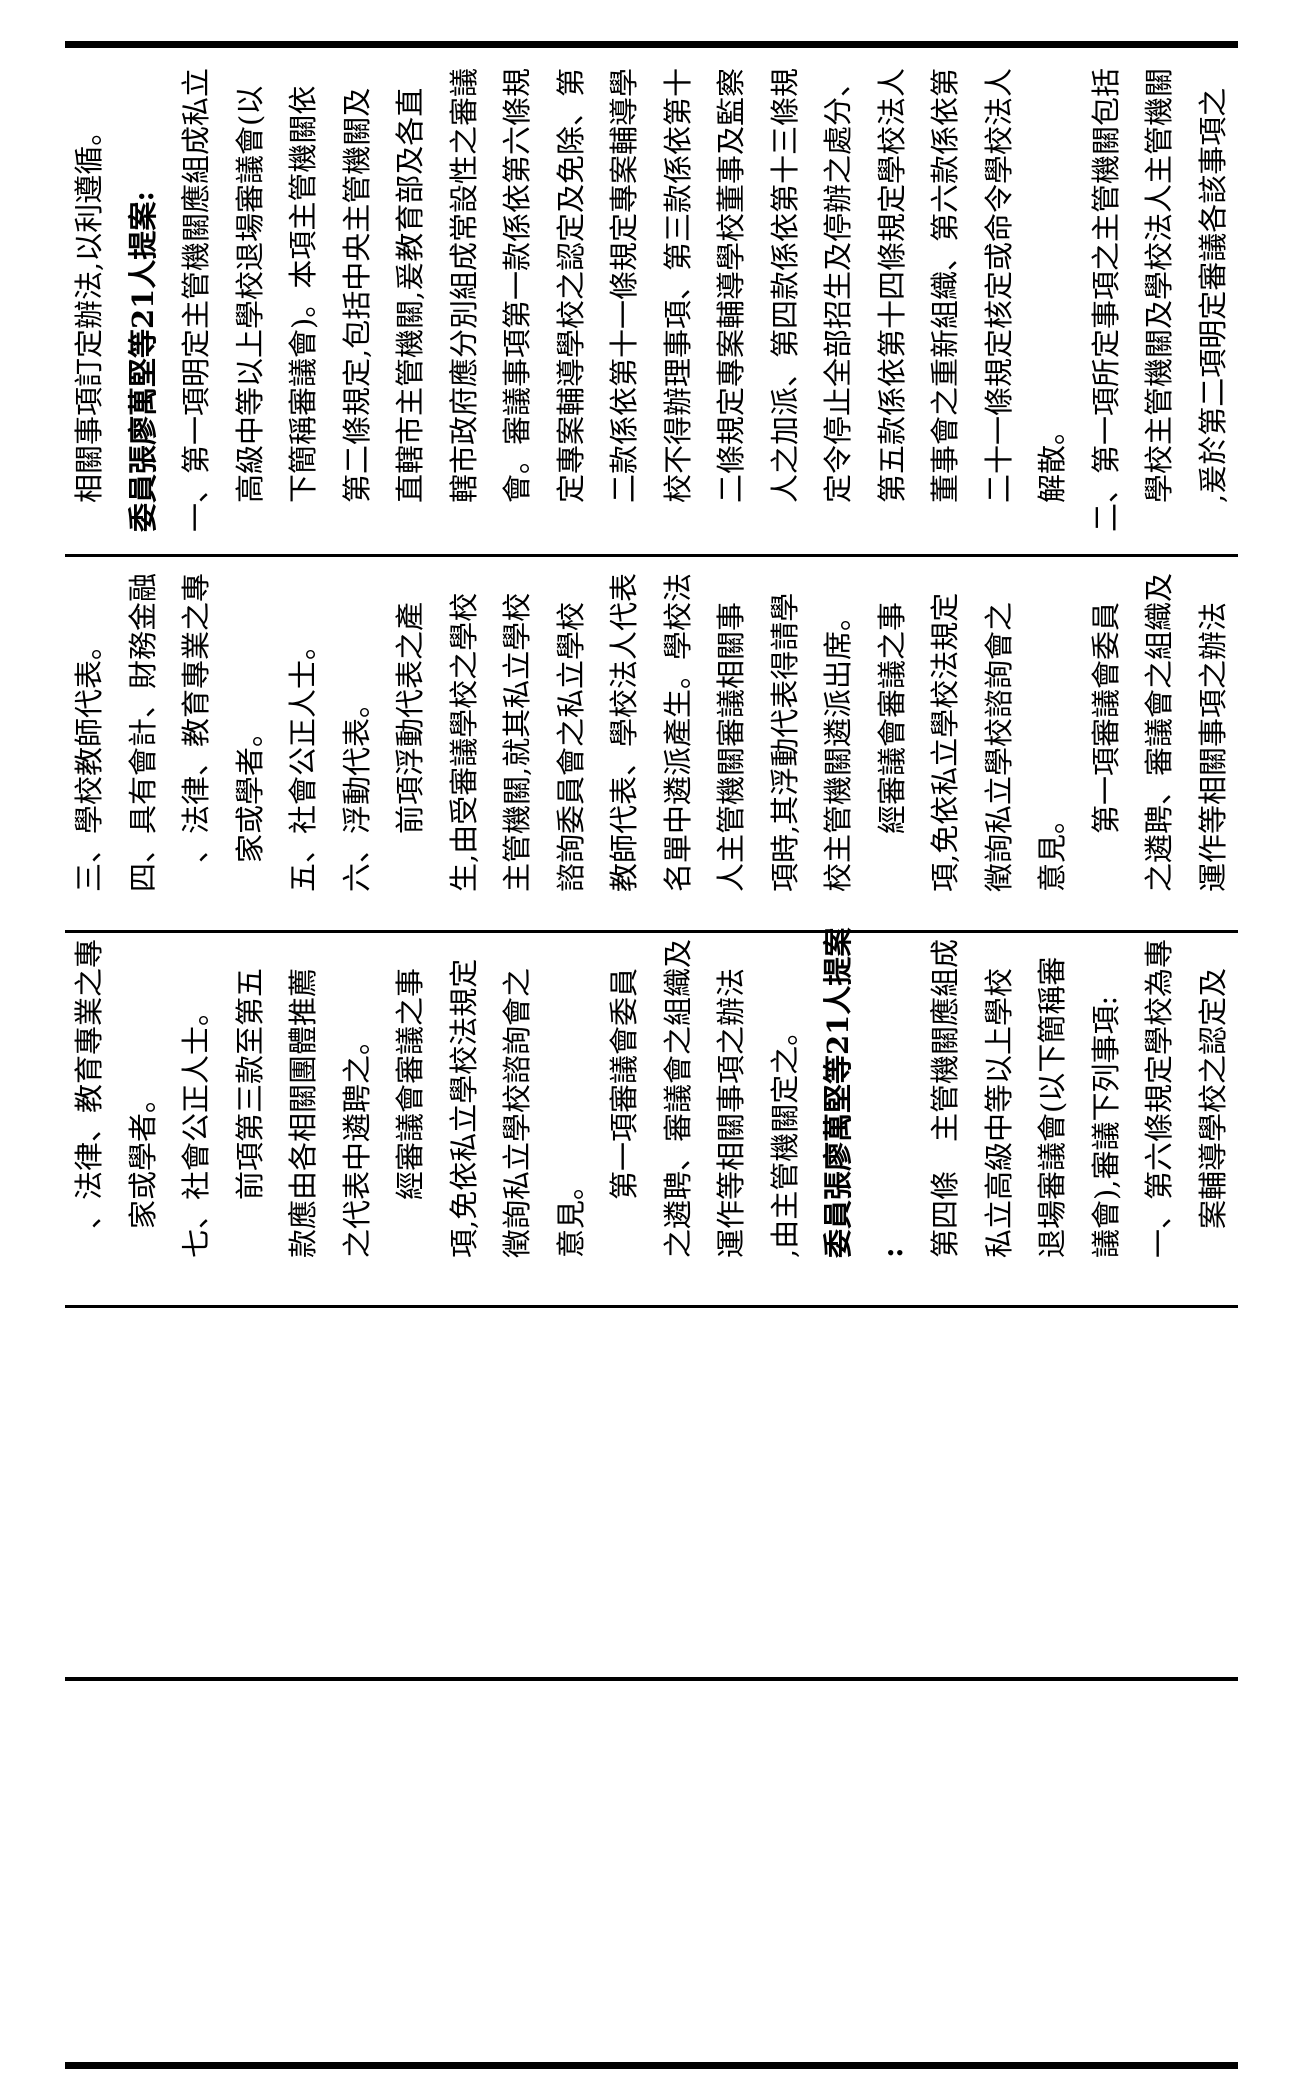 The height and width of the screenshot is (2096, 1314). What do you see at coordinates (1105, 1126) in the screenshot?
I see `text-line: 議會),審議下列事項:` at bounding box center [1105, 1126].